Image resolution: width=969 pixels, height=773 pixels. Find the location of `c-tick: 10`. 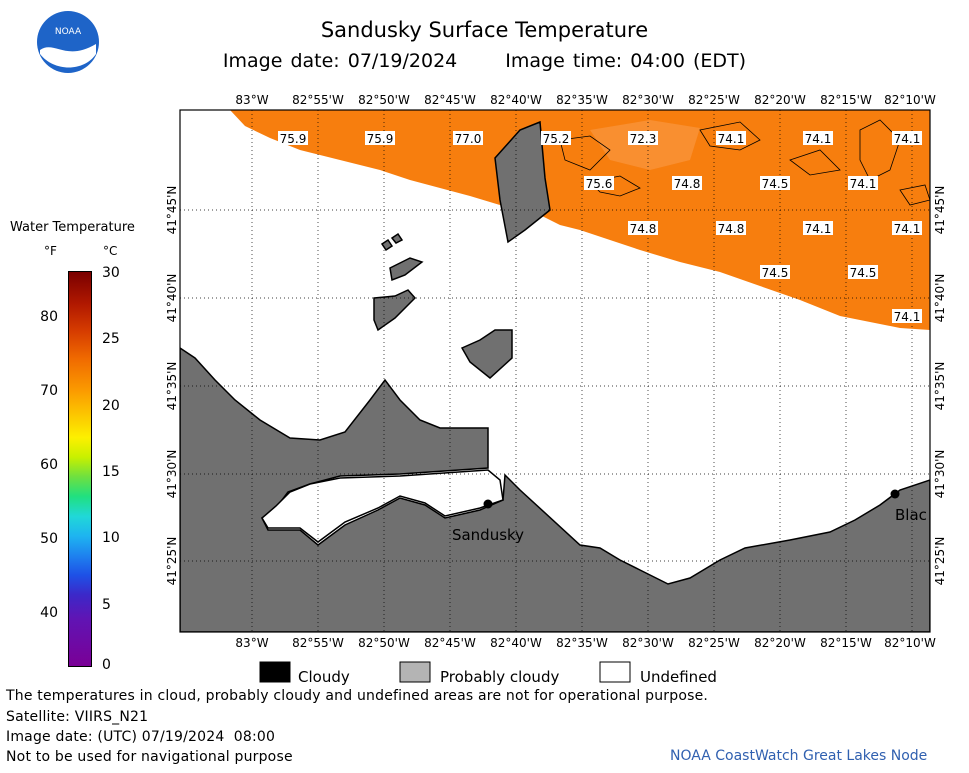

c-tick: 10 is located at coordinates (111, 538).